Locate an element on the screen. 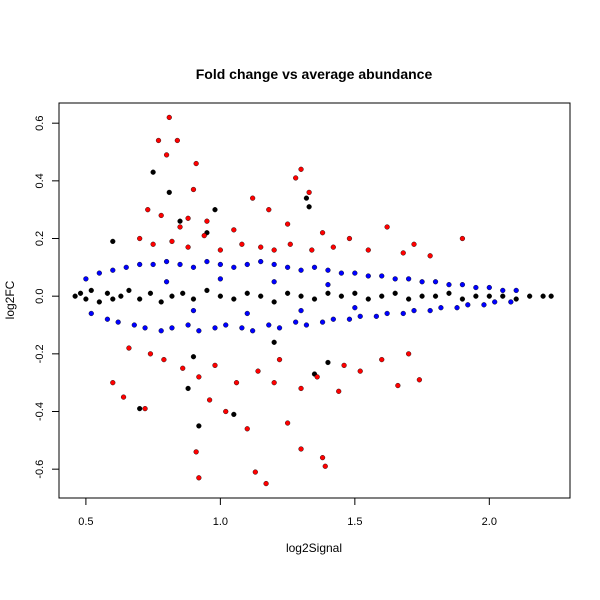 The width and height of the screenshot is (600, 600). y-tick-label-5: 0.4 is located at coordinates (40, 180).